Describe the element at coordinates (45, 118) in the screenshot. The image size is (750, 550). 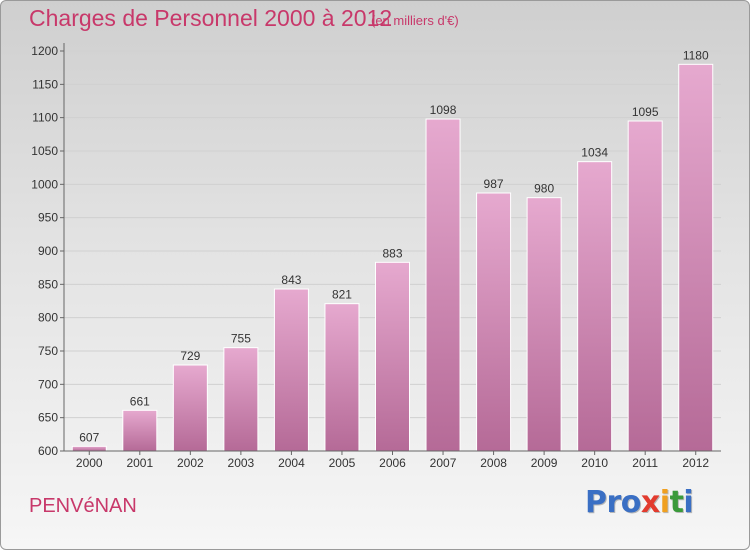
I see `y-tick-label: 1100` at that location.